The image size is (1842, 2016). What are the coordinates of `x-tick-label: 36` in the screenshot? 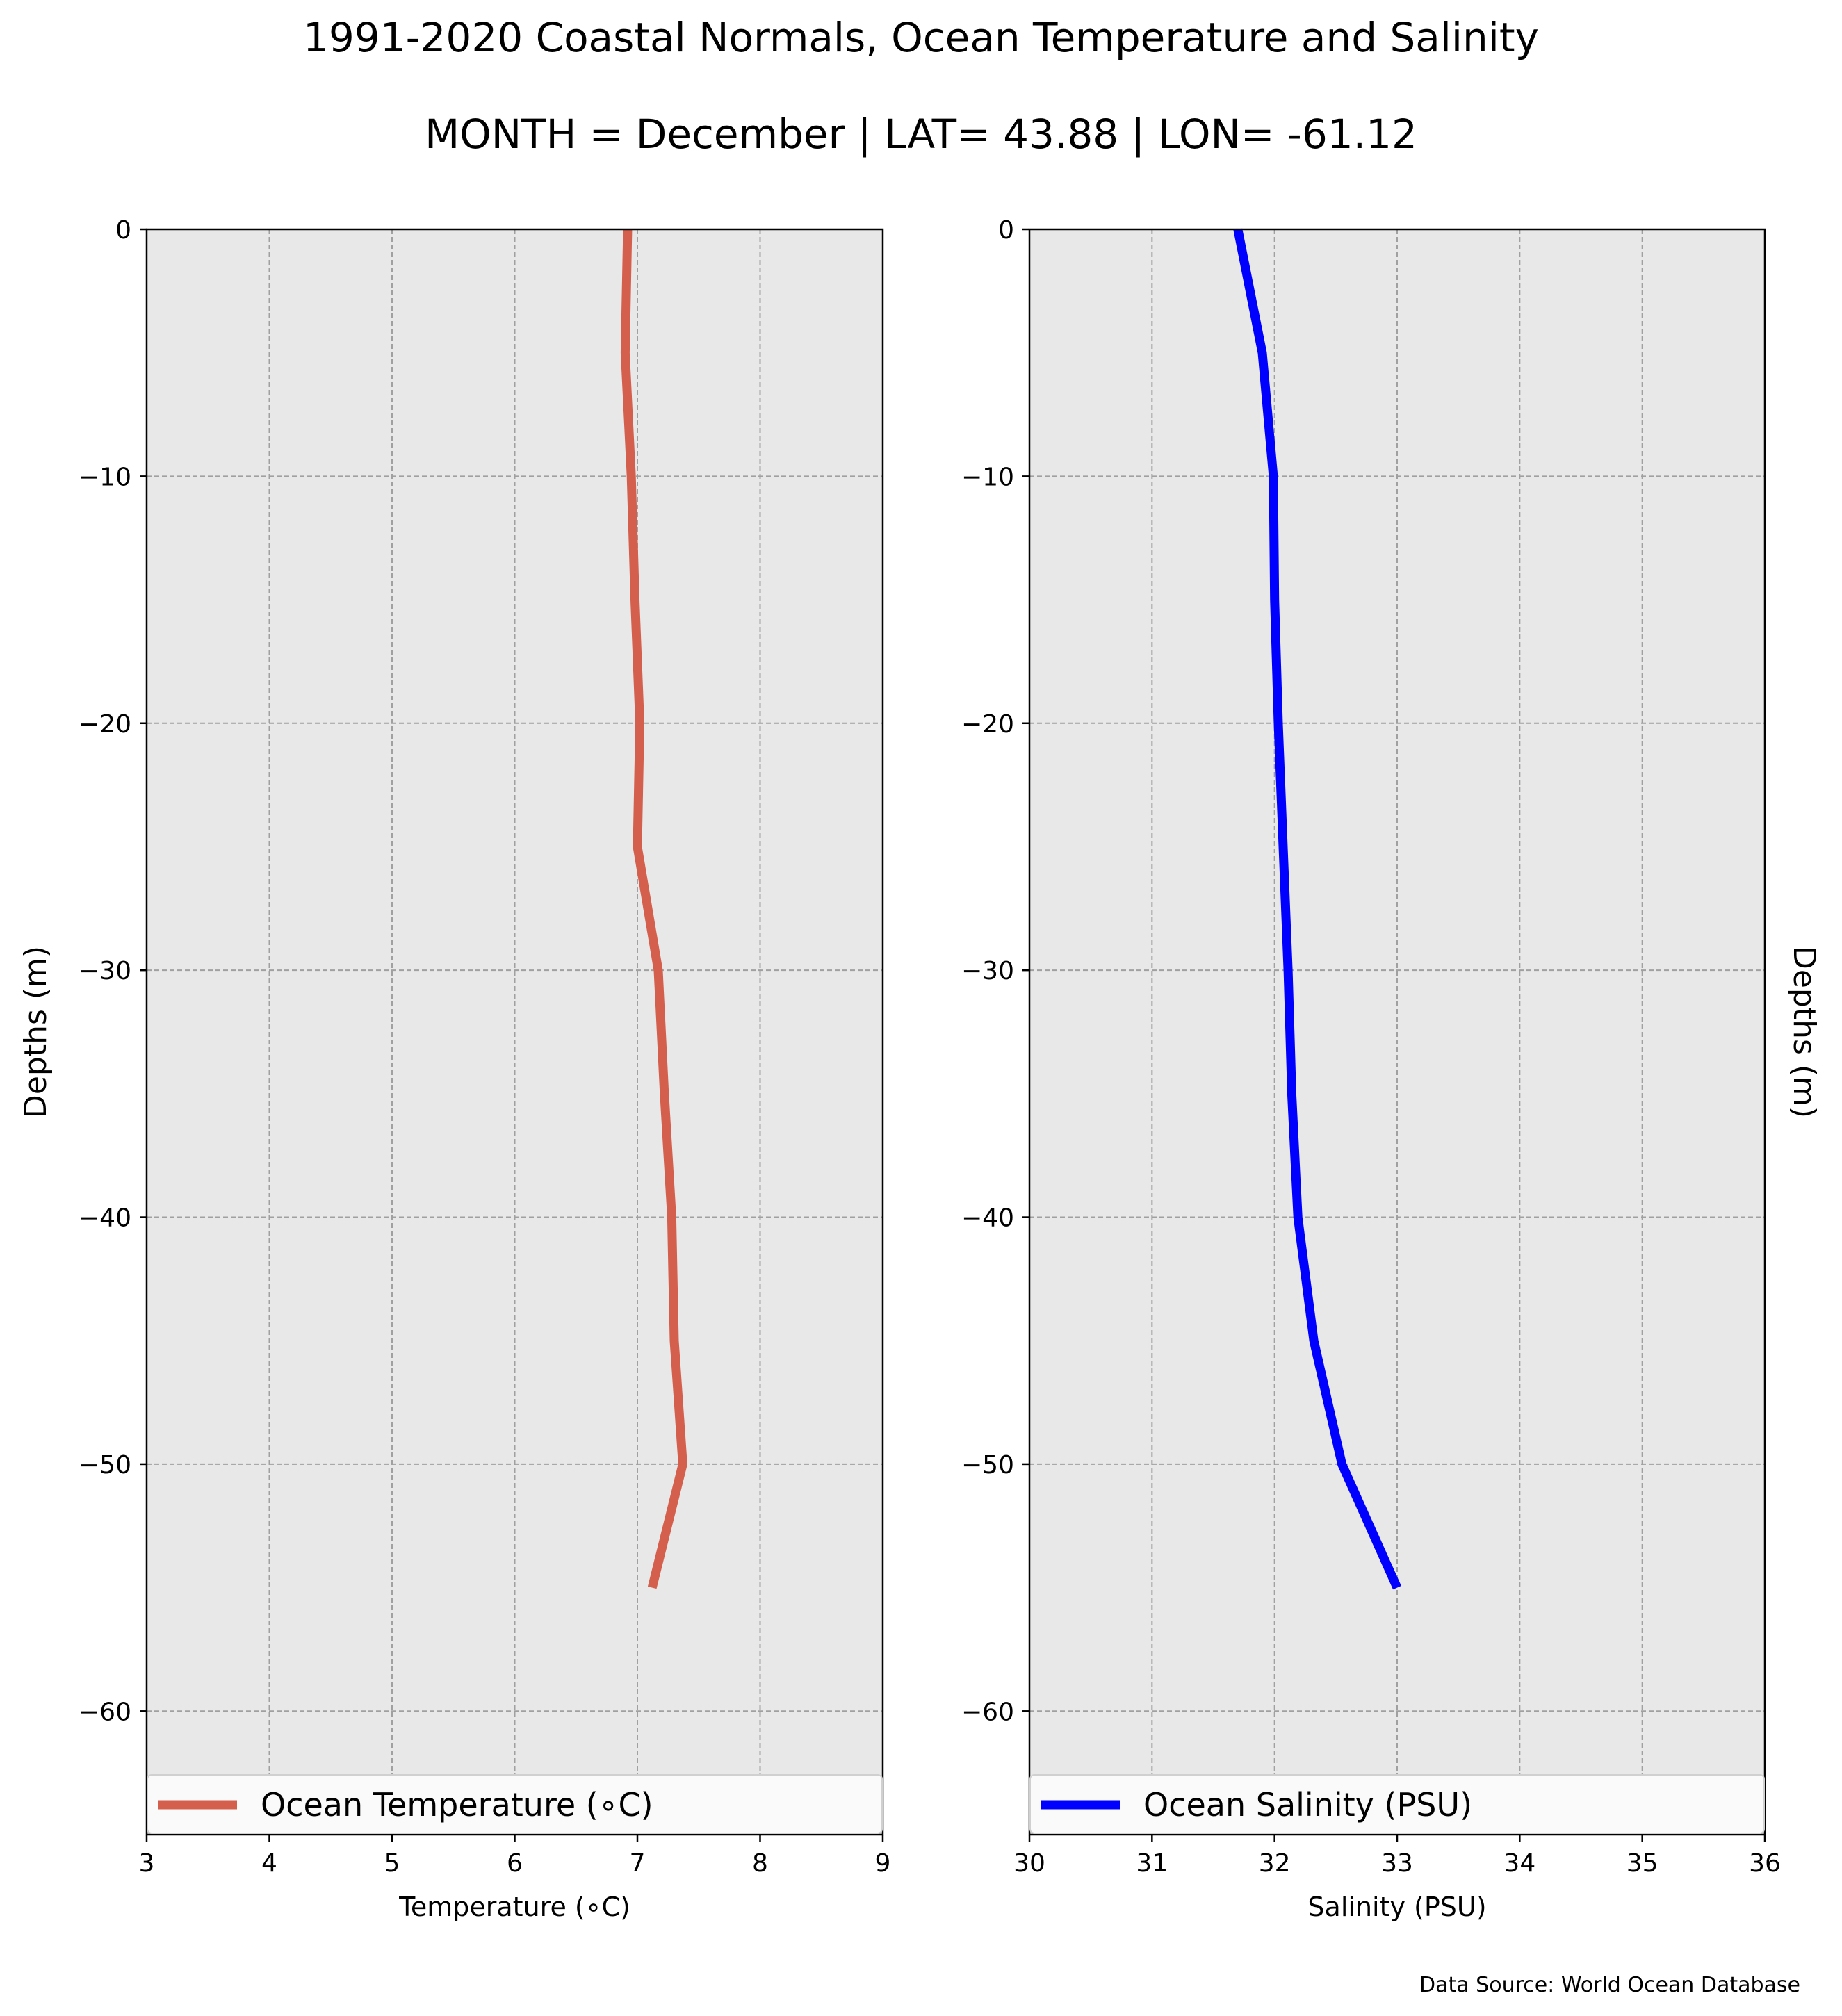 It's located at (1765, 1864).